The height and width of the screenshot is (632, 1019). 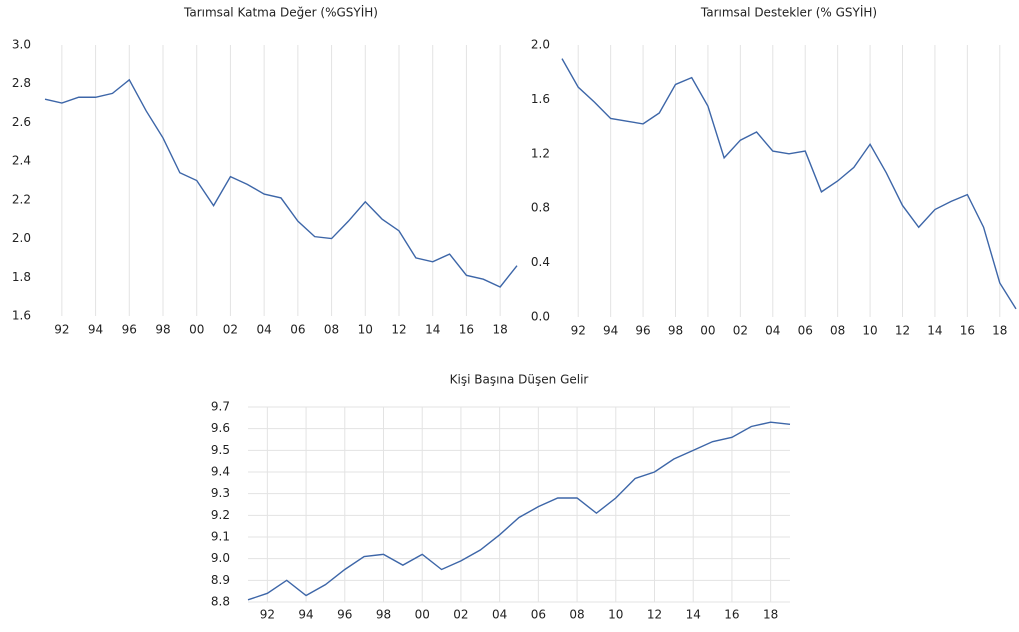 I want to click on y-tick-label: 9.2, so click(x=220, y=515).